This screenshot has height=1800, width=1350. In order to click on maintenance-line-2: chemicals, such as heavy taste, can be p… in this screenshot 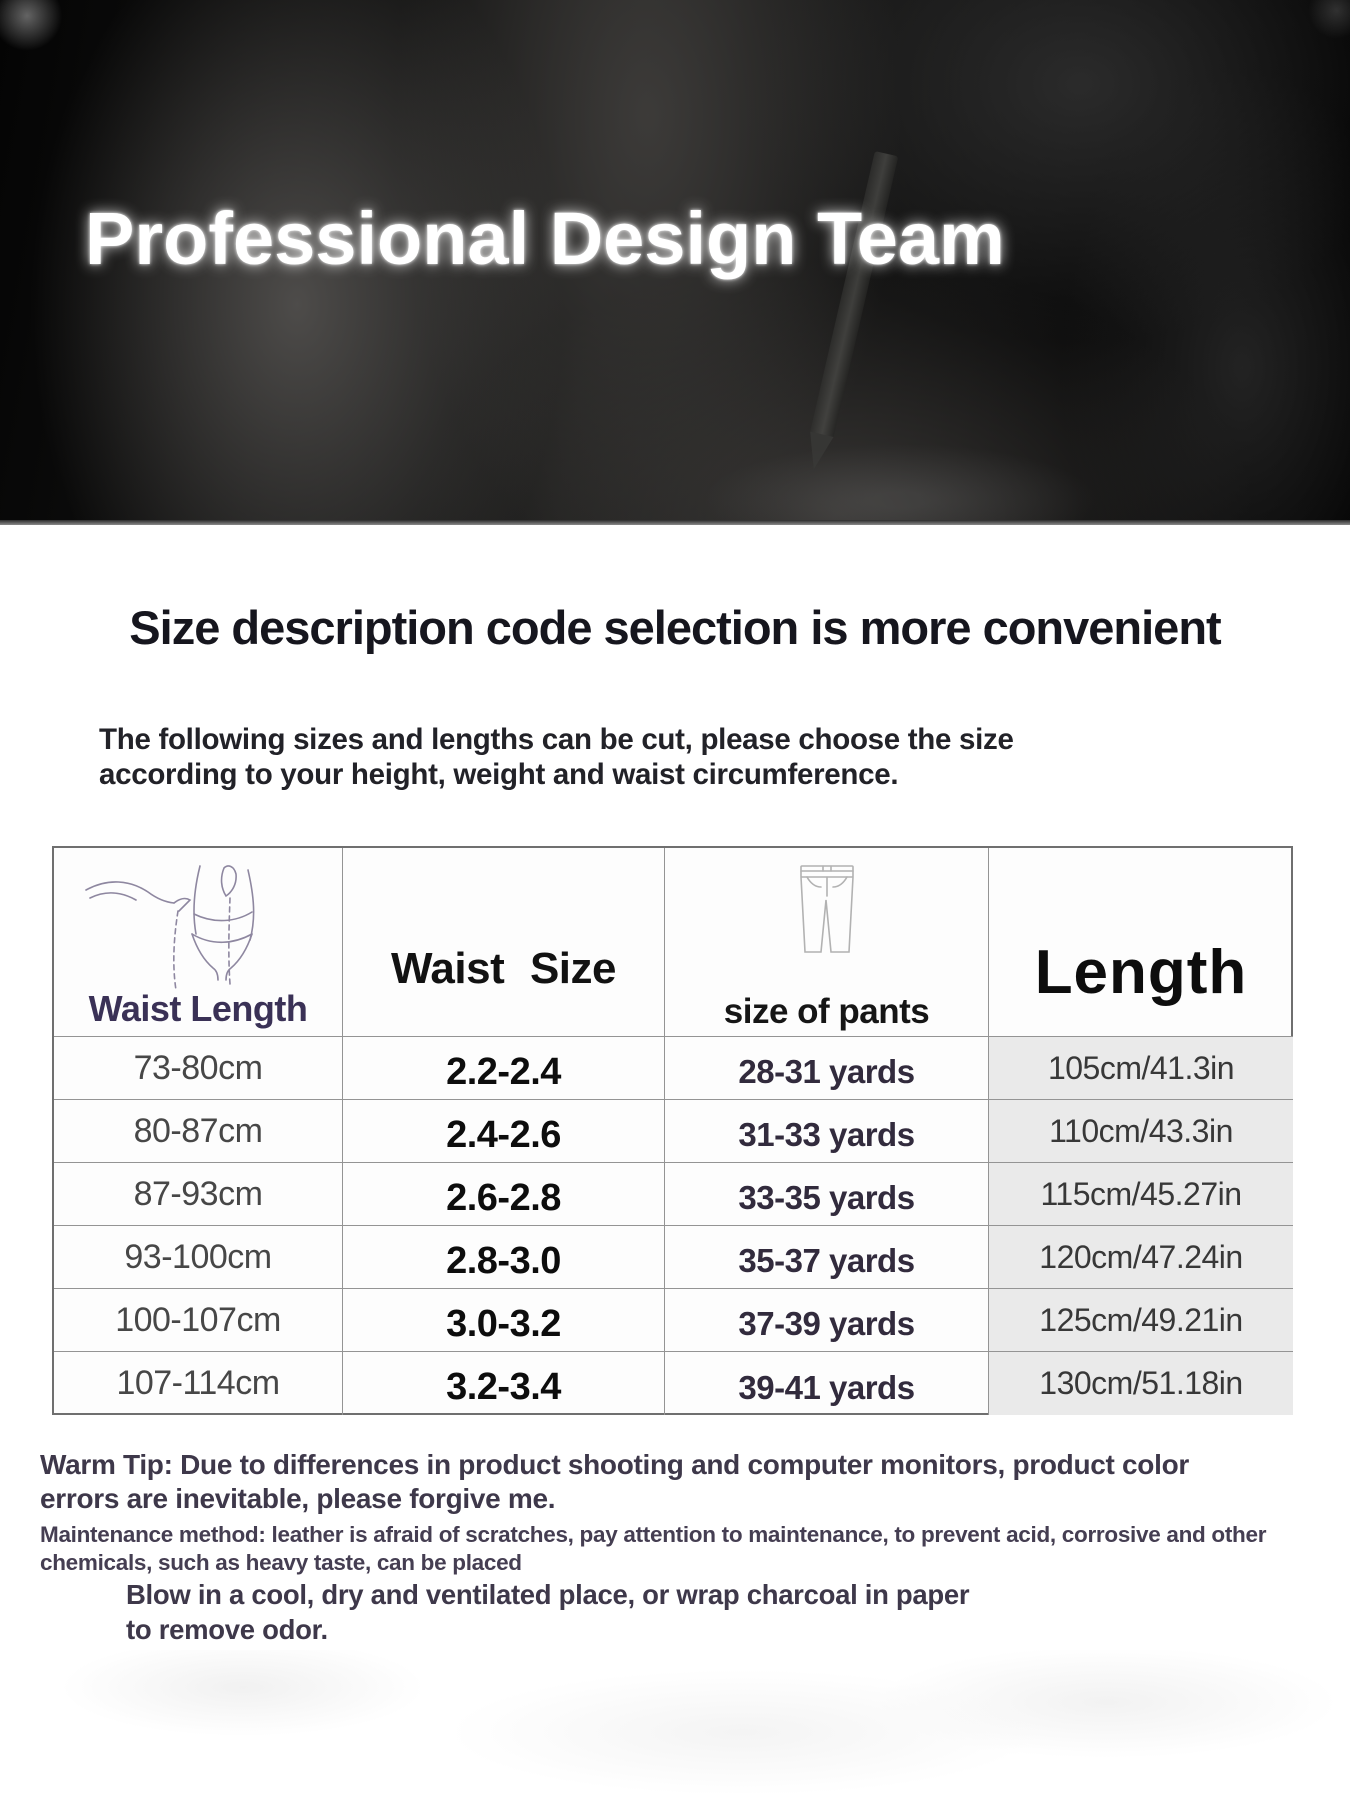, I will do `click(281, 1562)`.